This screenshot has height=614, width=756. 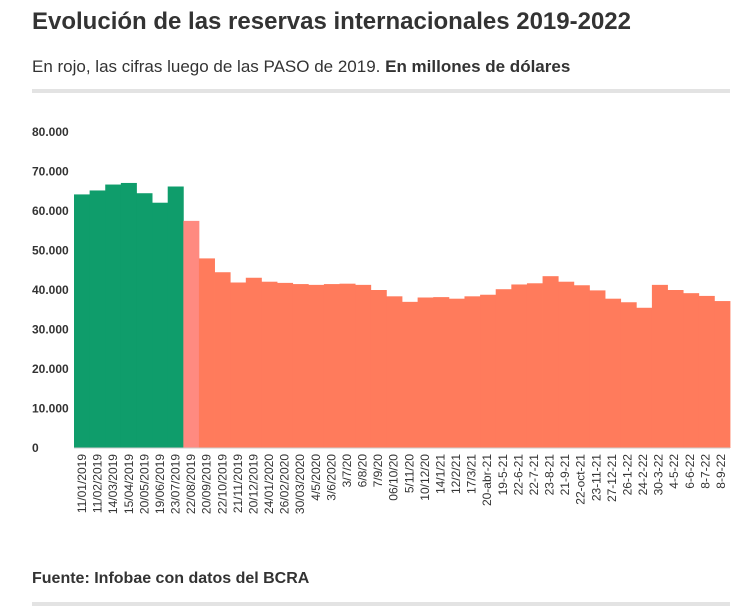 I want to click on x-tick-label: 30-3-22, so click(x=659, y=475).